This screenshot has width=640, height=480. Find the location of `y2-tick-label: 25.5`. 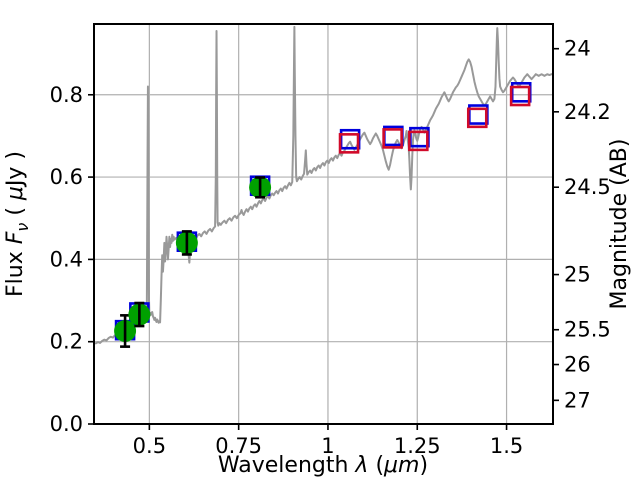

y2-tick-label: 25.5 is located at coordinates (587, 330).